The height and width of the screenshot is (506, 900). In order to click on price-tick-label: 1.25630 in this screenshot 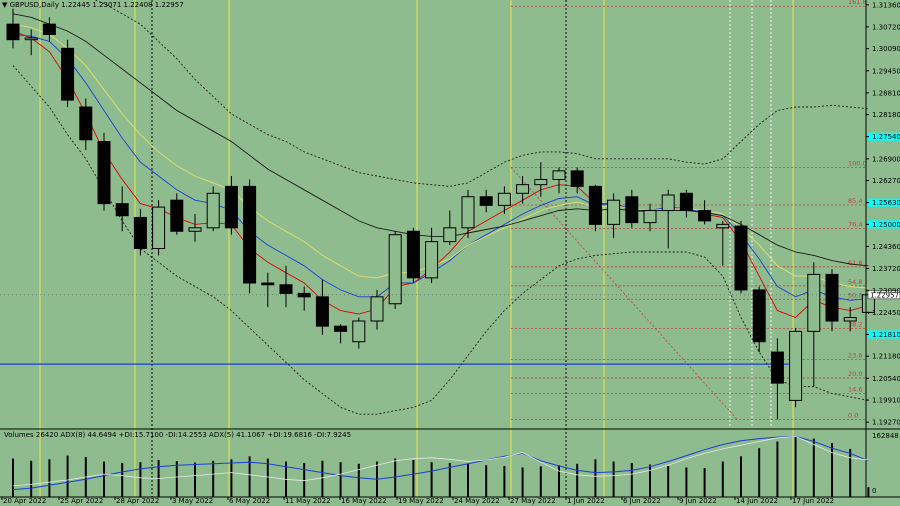, I will do `click(886, 203)`.